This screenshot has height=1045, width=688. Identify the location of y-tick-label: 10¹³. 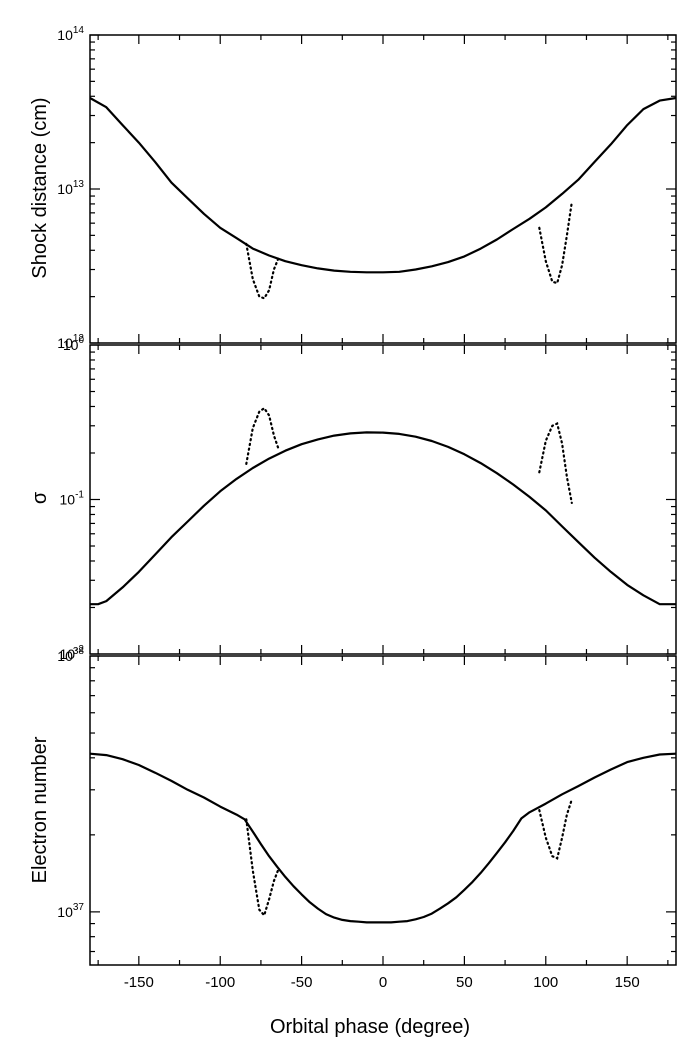
(70, 188).